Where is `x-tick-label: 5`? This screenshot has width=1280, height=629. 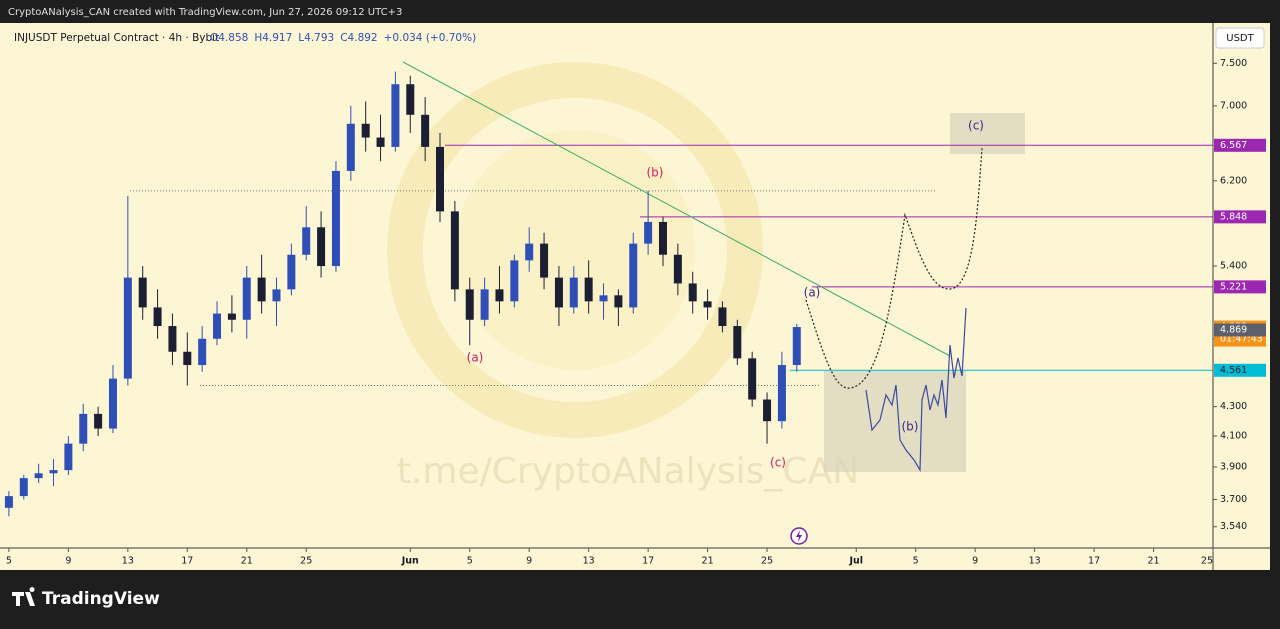
x-tick-label: 5 is located at coordinates (916, 561).